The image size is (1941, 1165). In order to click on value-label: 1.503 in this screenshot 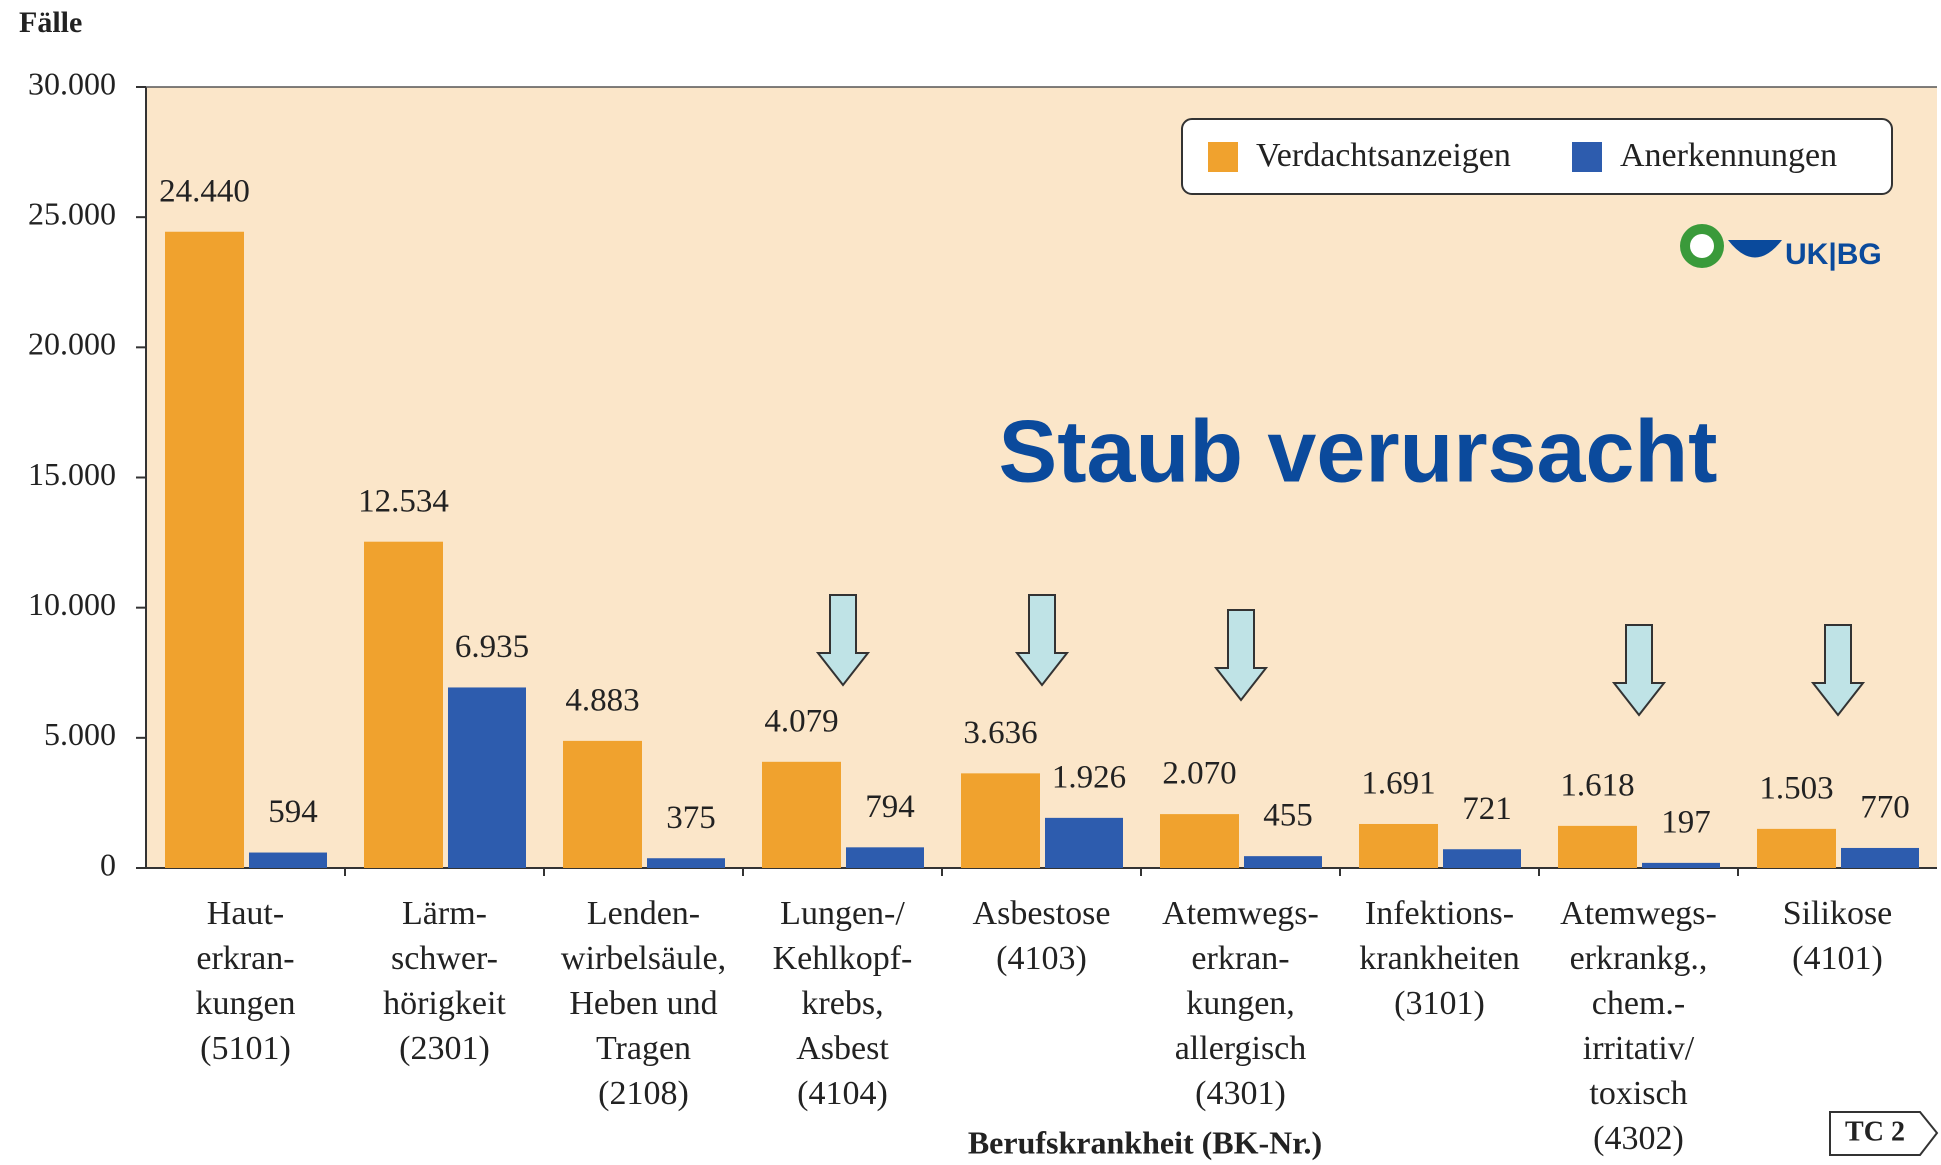, I will do `click(1796, 788)`.